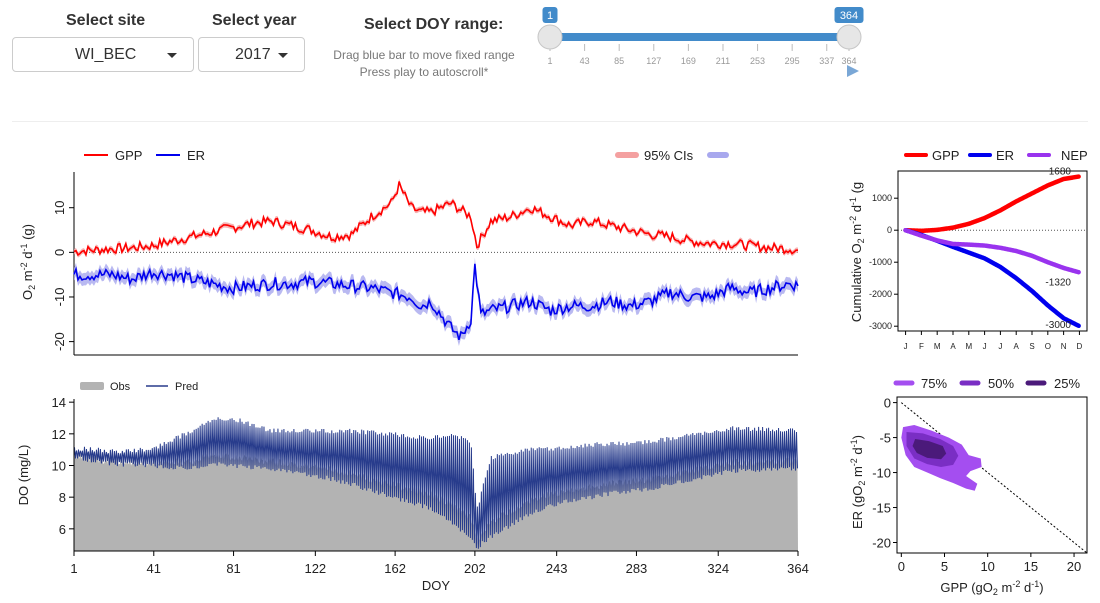 The height and width of the screenshot is (603, 1100). I want to click on y-tick-label: -3000, so click(880, 326).